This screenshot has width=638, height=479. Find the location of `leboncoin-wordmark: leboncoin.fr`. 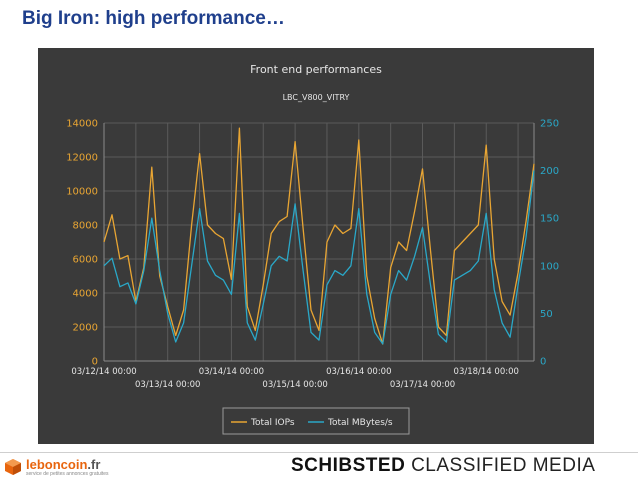

leboncoin-wordmark: leboncoin.fr is located at coordinates (63, 464).